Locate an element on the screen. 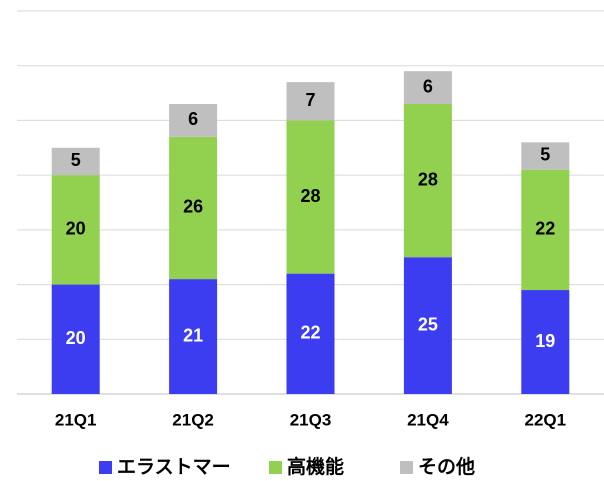  x-tick-label: 21Q3 is located at coordinates (311, 419).